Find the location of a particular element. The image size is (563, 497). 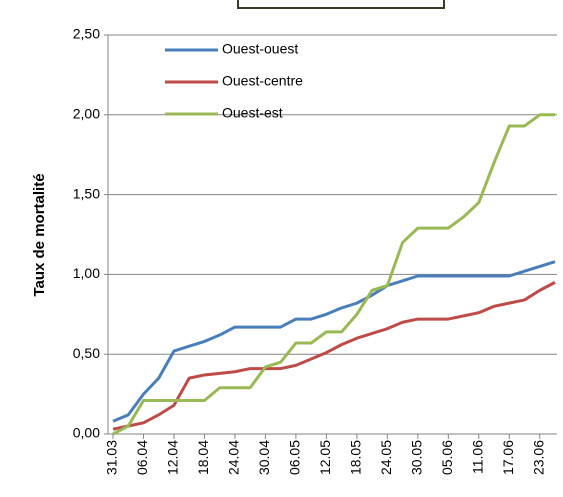

x-tick-label: 24.05 is located at coordinates (386, 457).